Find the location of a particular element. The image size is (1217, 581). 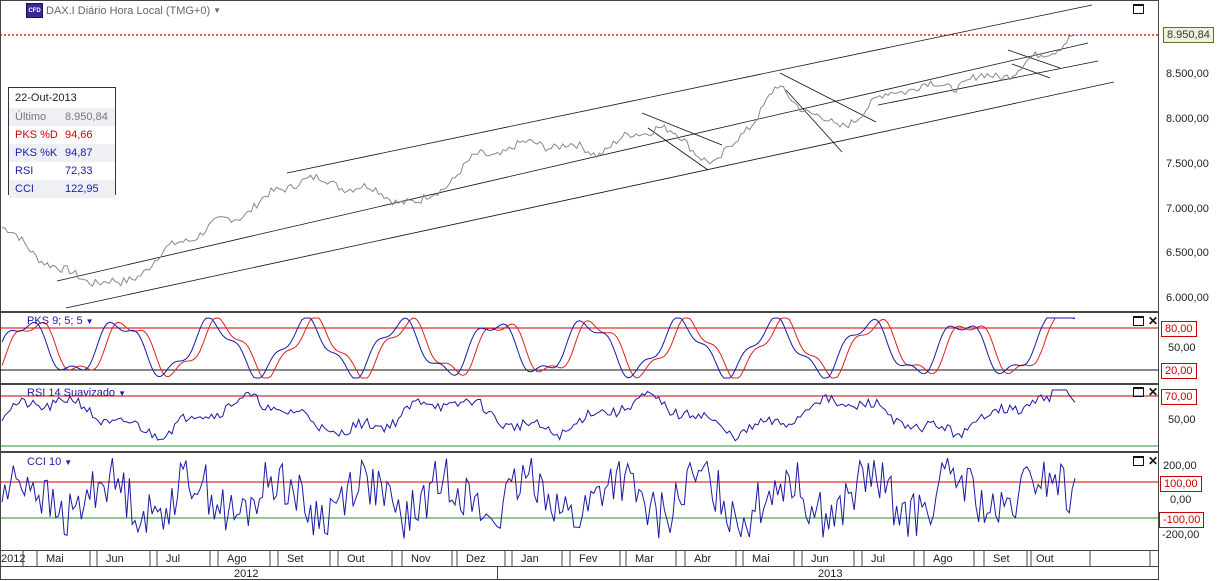

month-label: Dez is located at coordinates (476, 559).